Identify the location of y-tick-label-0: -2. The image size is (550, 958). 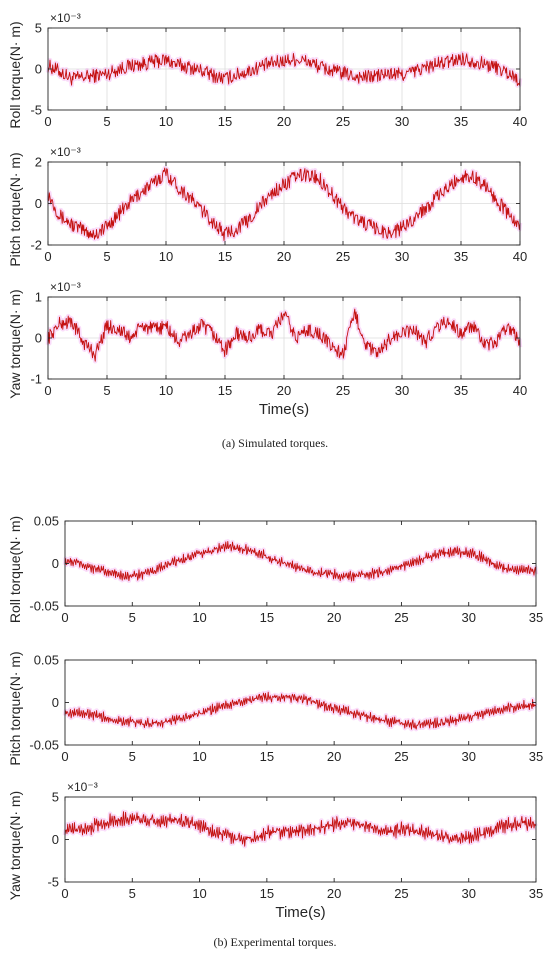
(36, 245).